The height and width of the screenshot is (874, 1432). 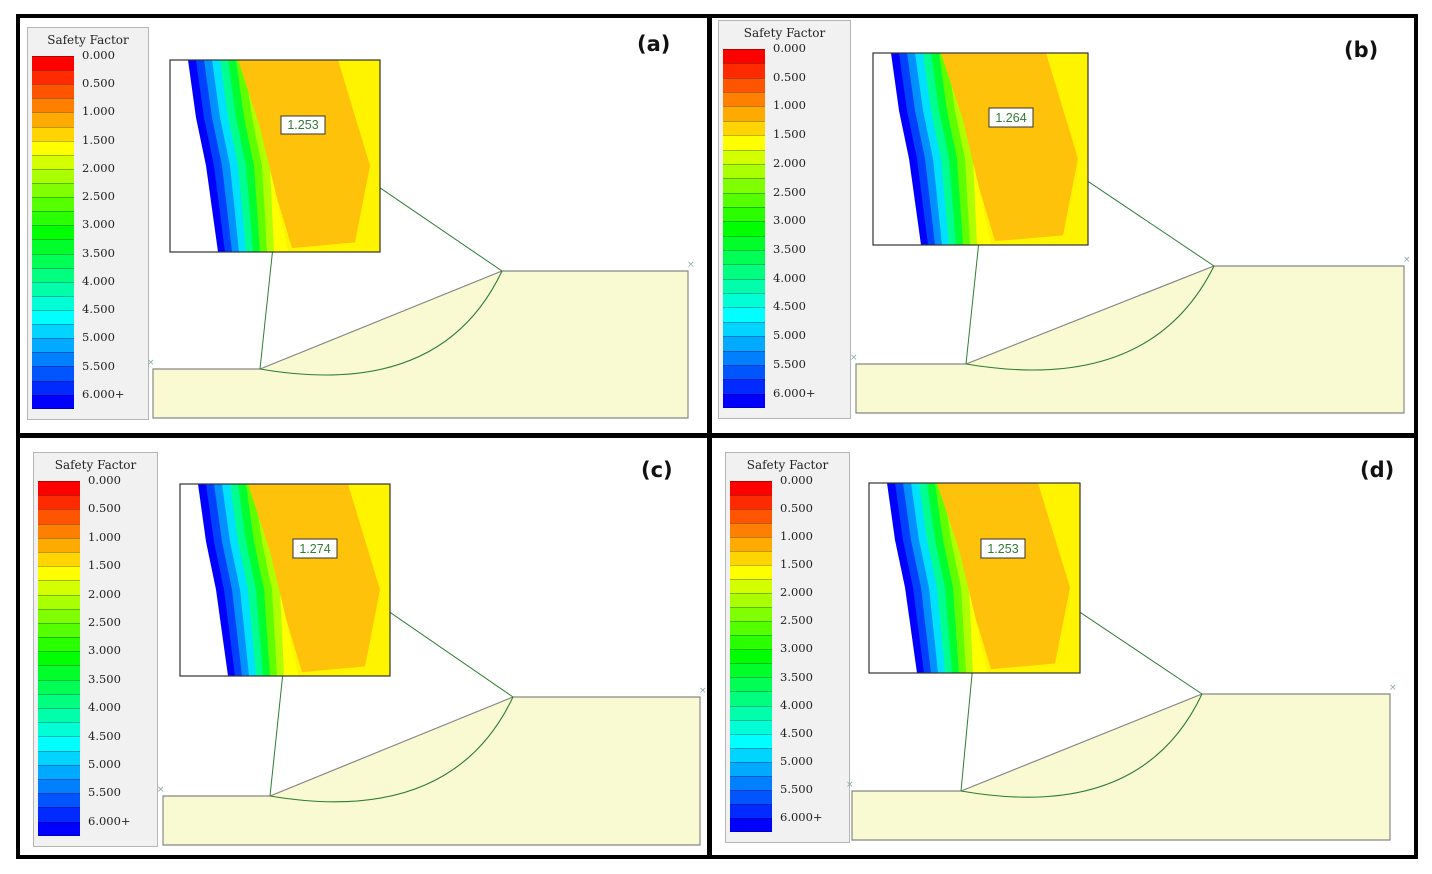 What do you see at coordinates (104, 650) in the screenshot?
I see `legend-label: 3.000` at bounding box center [104, 650].